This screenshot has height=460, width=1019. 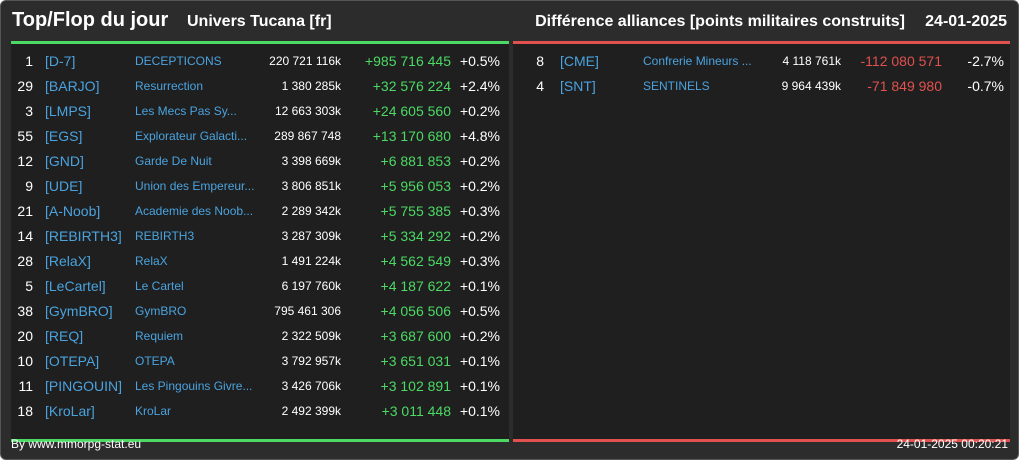 What do you see at coordinates (415, 236) in the screenshot?
I see `alliance-diff: +5 334 292` at bounding box center [415, 236].